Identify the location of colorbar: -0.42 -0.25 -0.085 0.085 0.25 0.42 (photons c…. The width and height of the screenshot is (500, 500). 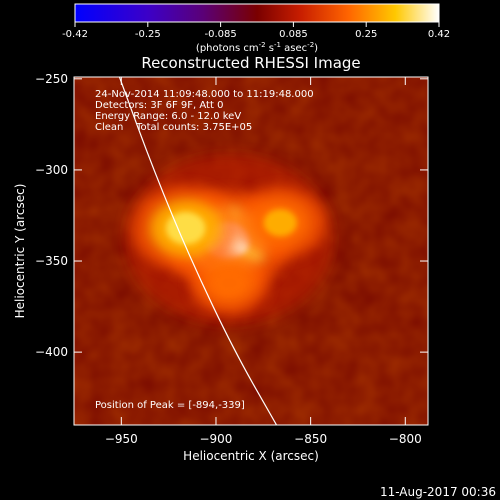
(256, 28).